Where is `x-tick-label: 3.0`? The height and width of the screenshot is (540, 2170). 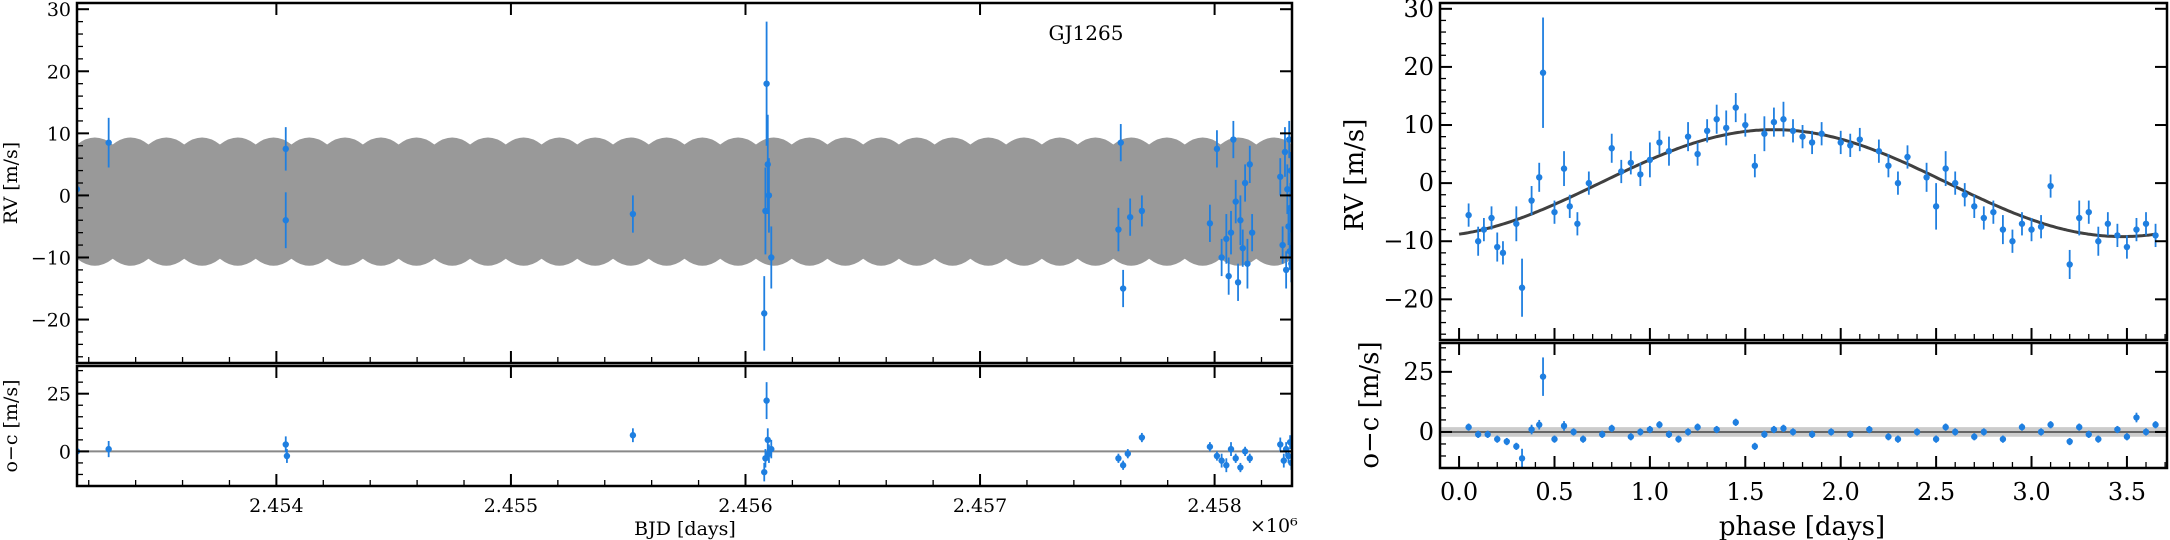
x-tick-label: 3.0 is located at coordinates (2031, 492).